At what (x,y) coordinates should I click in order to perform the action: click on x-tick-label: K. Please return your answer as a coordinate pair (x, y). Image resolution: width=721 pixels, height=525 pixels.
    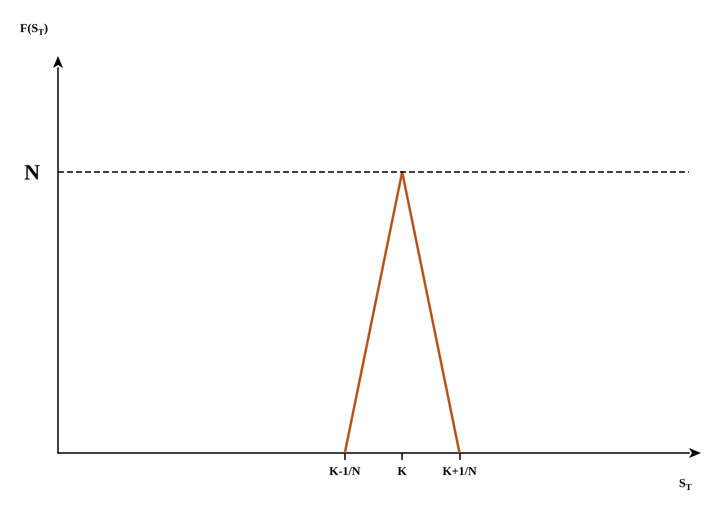
    Looking at the image, I should click on (403, 471).